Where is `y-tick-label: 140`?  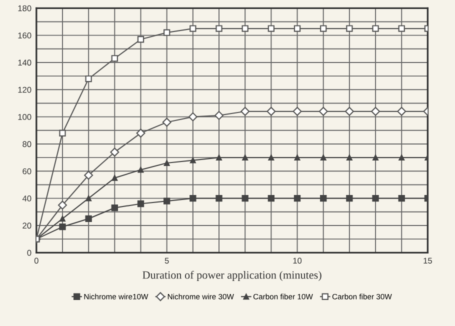
y-tick-label: 140 is located at coordinates (25, 63).